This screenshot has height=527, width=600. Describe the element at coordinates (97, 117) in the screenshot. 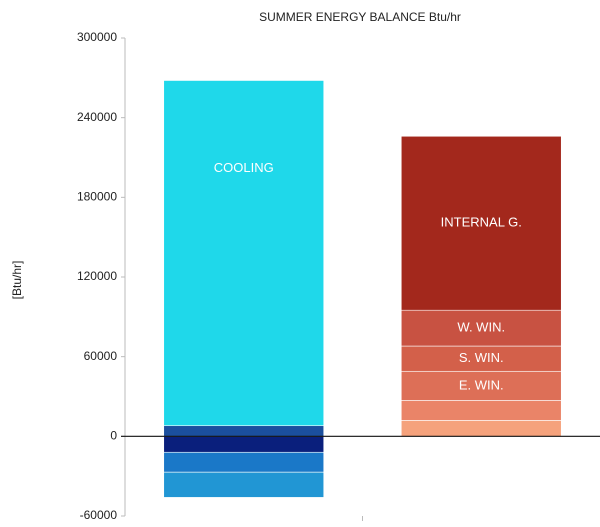

I see `y-tick-label: 240000` at that location.